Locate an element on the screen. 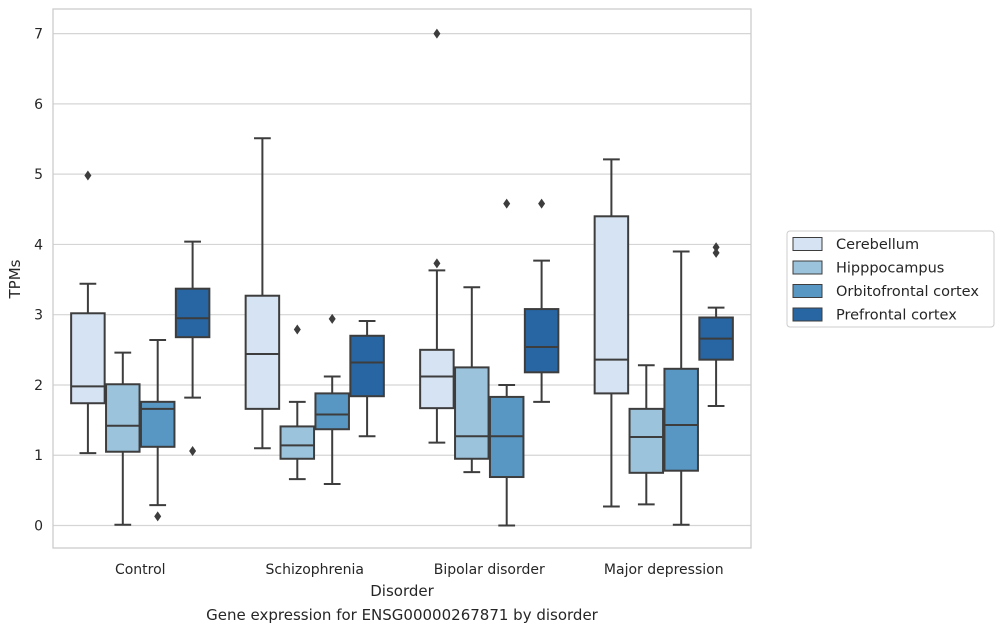  x-tick-label: Control is located at coordinates (140, 570).